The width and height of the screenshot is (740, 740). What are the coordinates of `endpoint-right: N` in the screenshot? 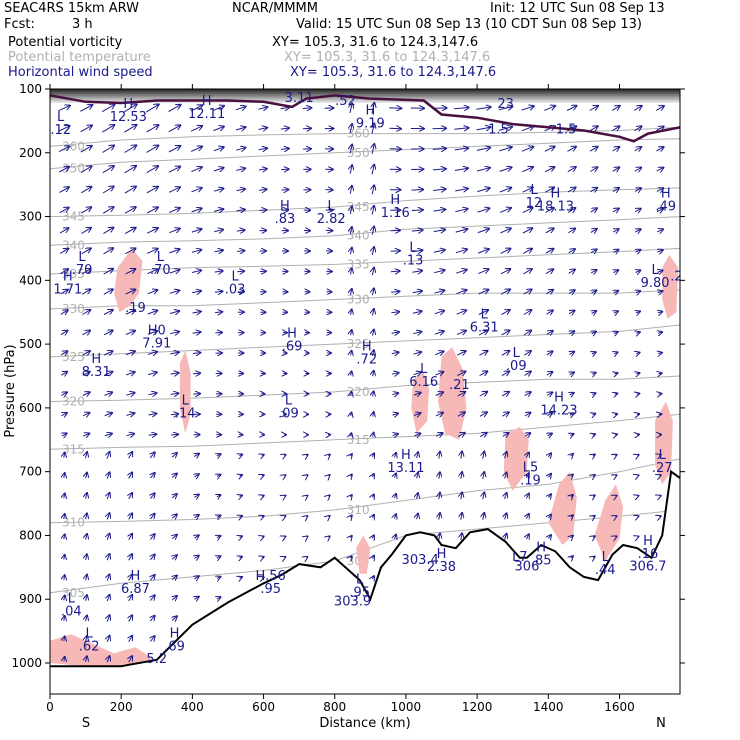 It's located at (661, 723).